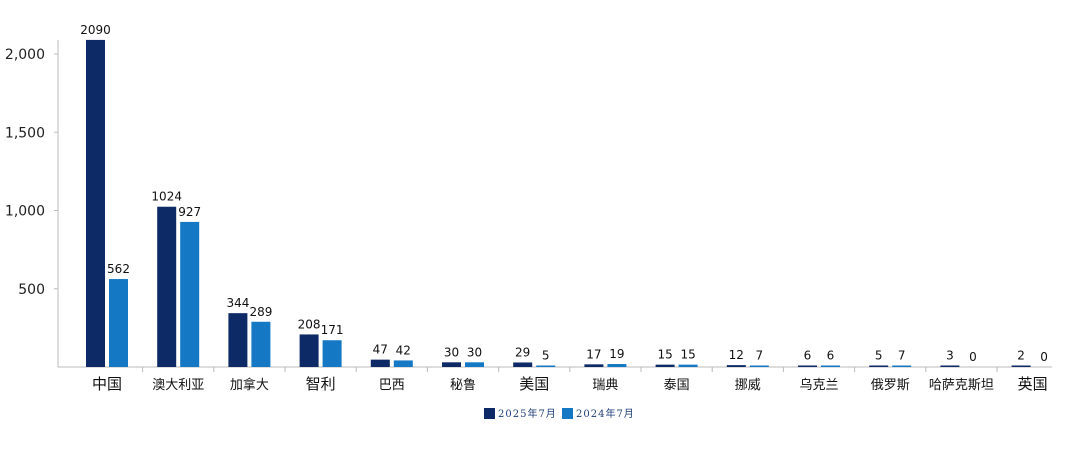  Describe the element at coordinates (332, 330) in the screenshot. I see `data-label: 171` at that location.